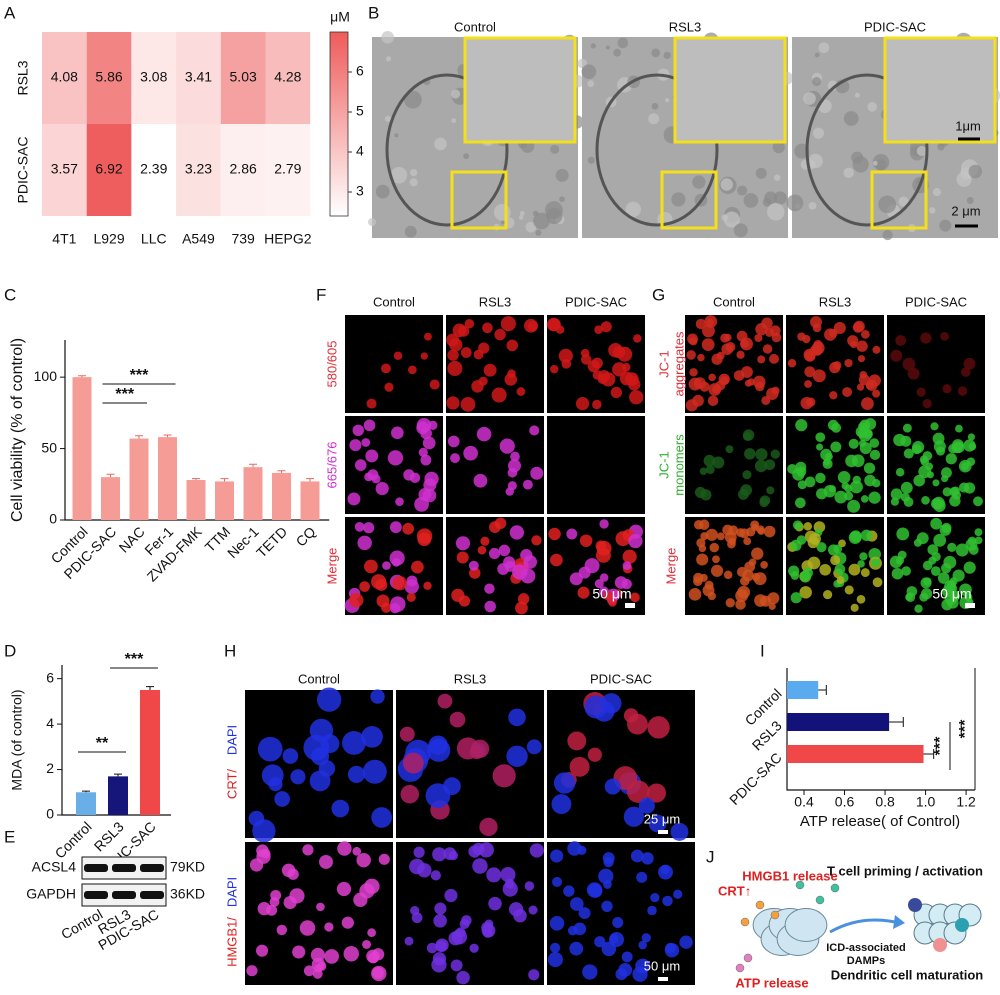 The width and height of the screenshot is (1000, 995). Describe the element at coordinates (243, 169) in the screenshot. I see `cell-label: 2.86` at that location.